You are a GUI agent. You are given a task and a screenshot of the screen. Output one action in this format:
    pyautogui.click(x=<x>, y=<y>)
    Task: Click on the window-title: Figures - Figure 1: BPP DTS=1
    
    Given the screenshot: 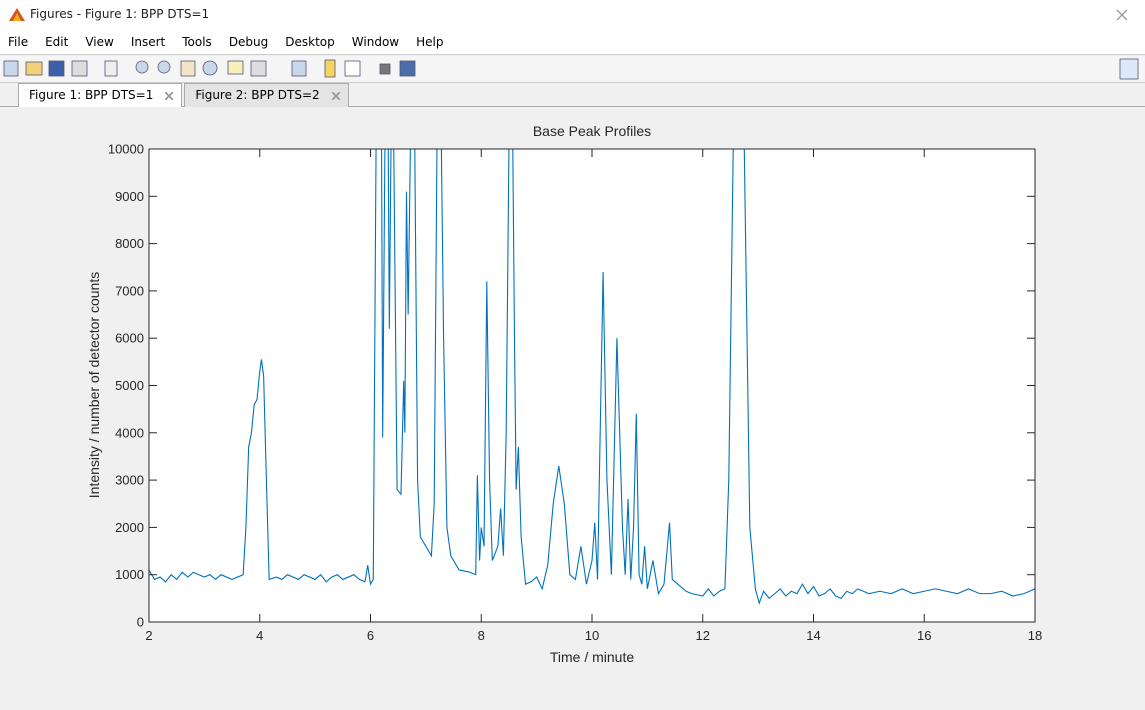 What is the action you would take?
    pyautogui.click(x=120, y=14)
    